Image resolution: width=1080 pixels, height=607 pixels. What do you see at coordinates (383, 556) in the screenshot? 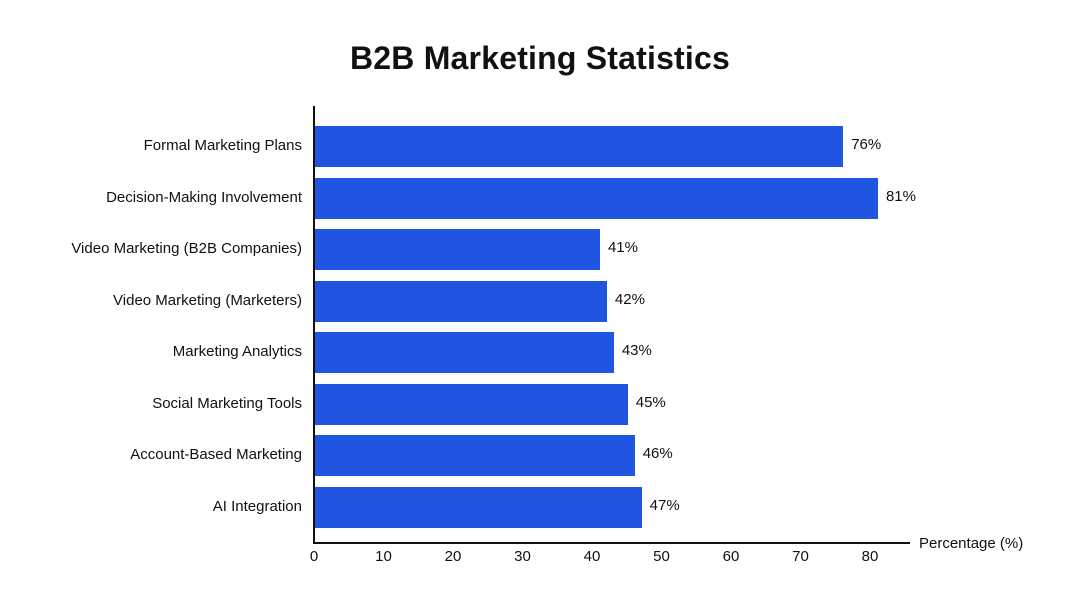
I see `x-tick-label: 10` at bounding box center [383, 556].